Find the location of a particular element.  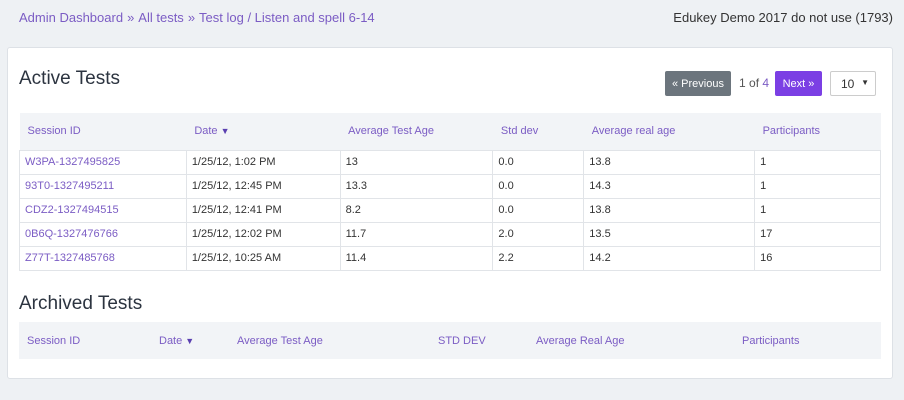

archived-column-date: Date ▼ is located at coordinates (190, 340).